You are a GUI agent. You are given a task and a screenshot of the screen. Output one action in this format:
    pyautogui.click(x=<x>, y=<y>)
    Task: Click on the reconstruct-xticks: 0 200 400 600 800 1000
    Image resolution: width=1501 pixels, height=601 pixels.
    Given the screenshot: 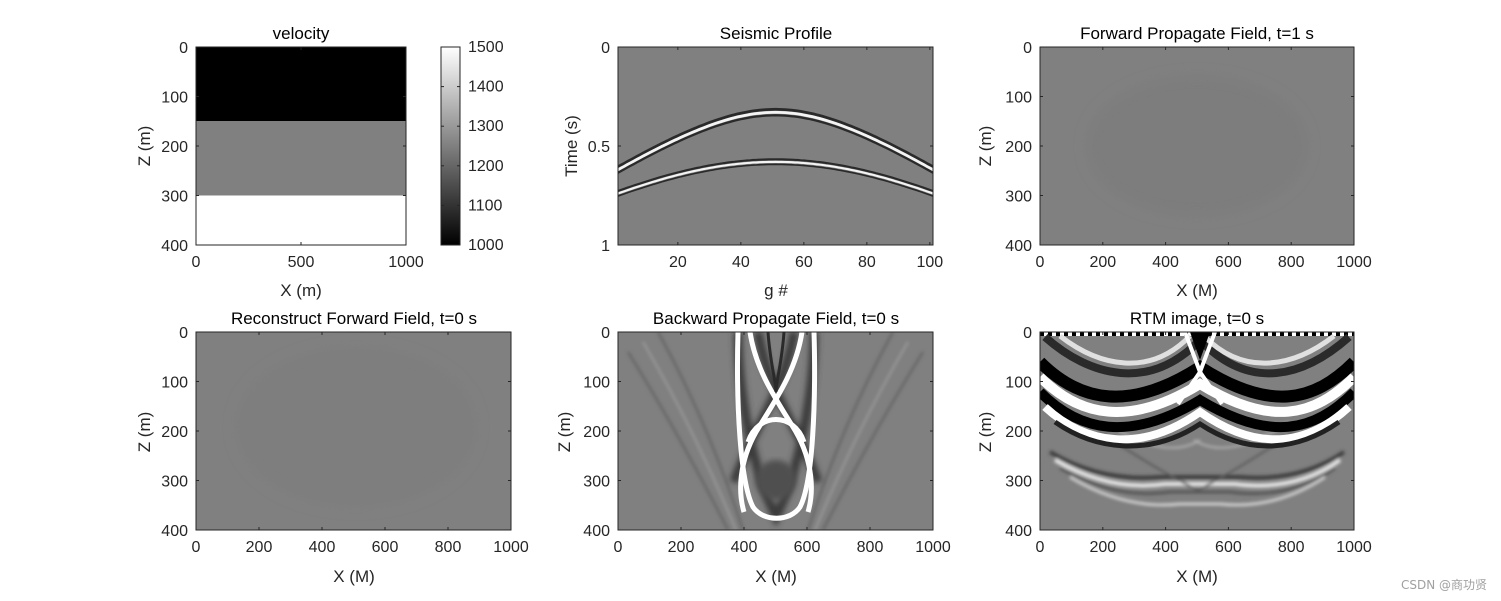 What is the action you would take?
    pyautogui.click(x=360, y=444)
    